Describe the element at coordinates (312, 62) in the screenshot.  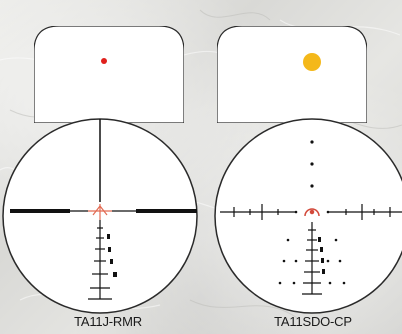
I see `amber-dot-icon` at that location.